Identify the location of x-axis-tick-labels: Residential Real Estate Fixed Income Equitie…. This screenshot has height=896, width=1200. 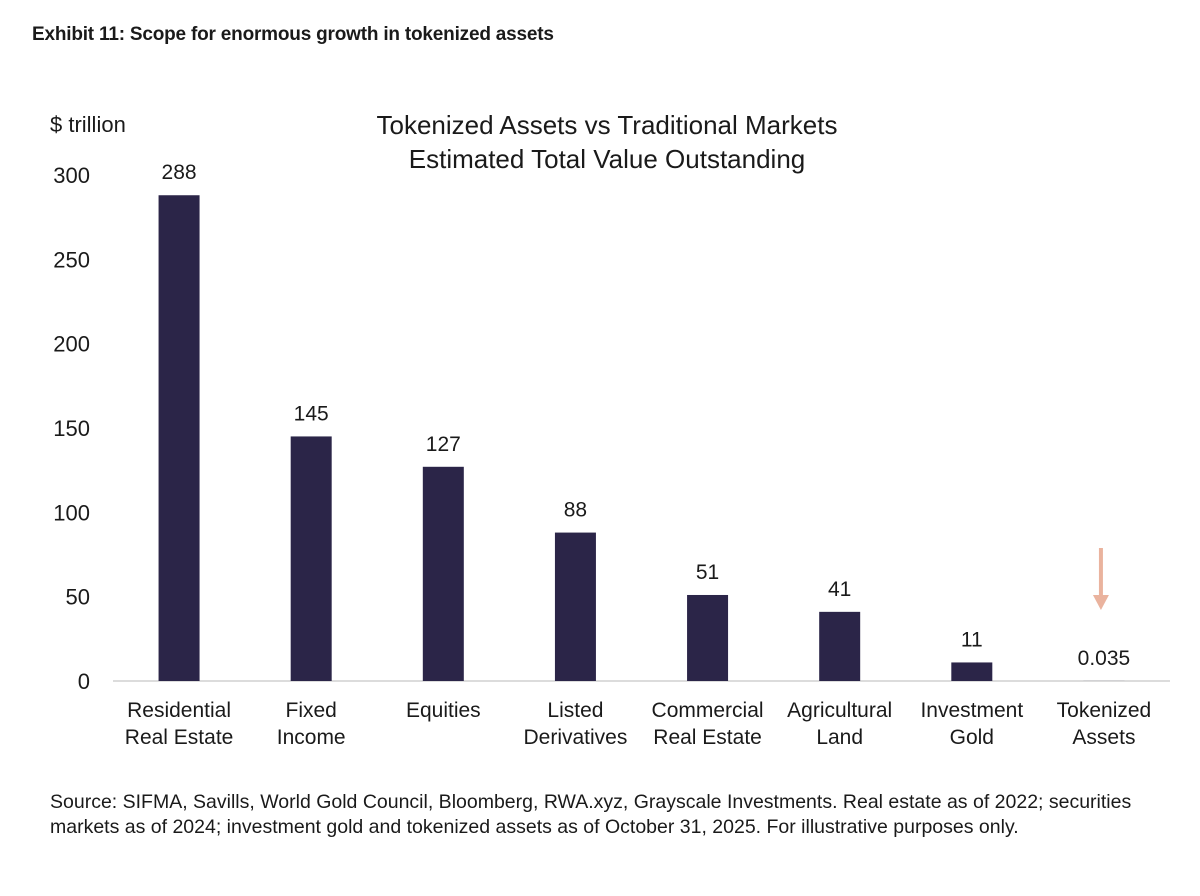
(638, 724).